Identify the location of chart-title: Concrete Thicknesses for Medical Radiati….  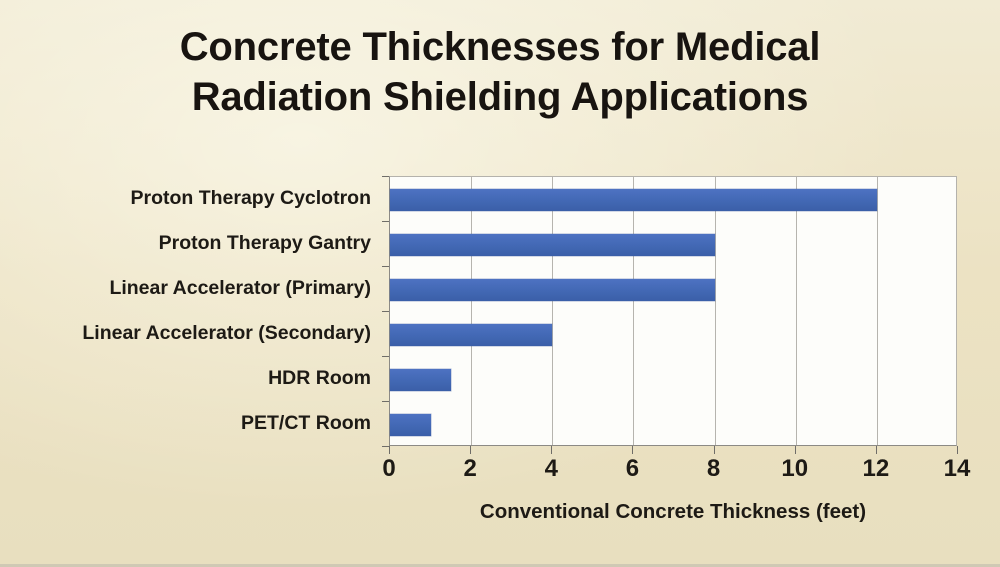
(500, 72).